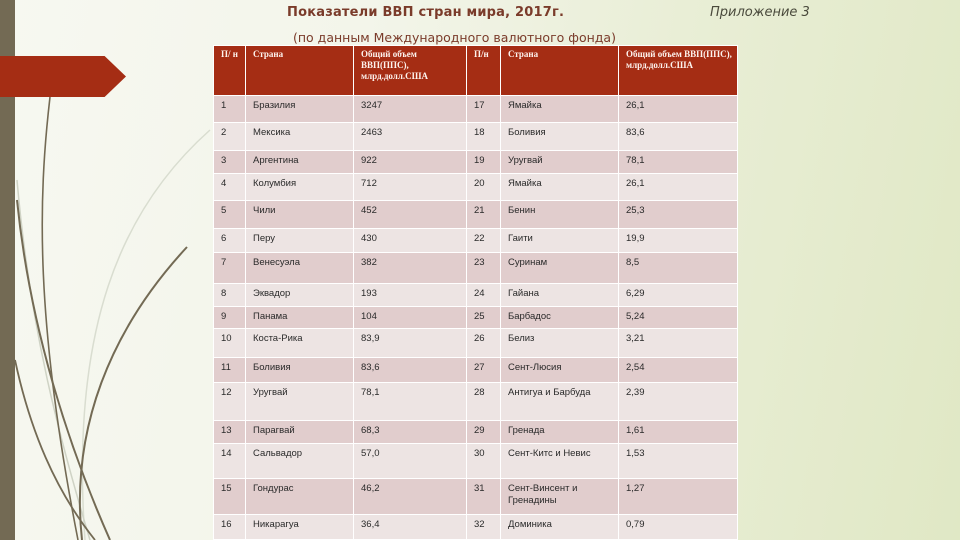 This screenshot has height=540, width=960. Describe the element at coordinates (483, 136) in the screenshot. I see `row-number: 18` at that location.